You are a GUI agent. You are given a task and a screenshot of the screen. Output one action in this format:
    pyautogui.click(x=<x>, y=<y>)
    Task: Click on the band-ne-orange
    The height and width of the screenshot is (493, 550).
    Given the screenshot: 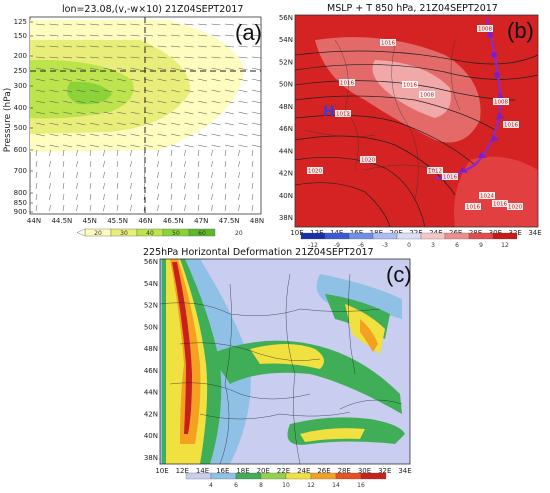 What is the action you would take?
    pyautogui.click(x=369, y=335)
    